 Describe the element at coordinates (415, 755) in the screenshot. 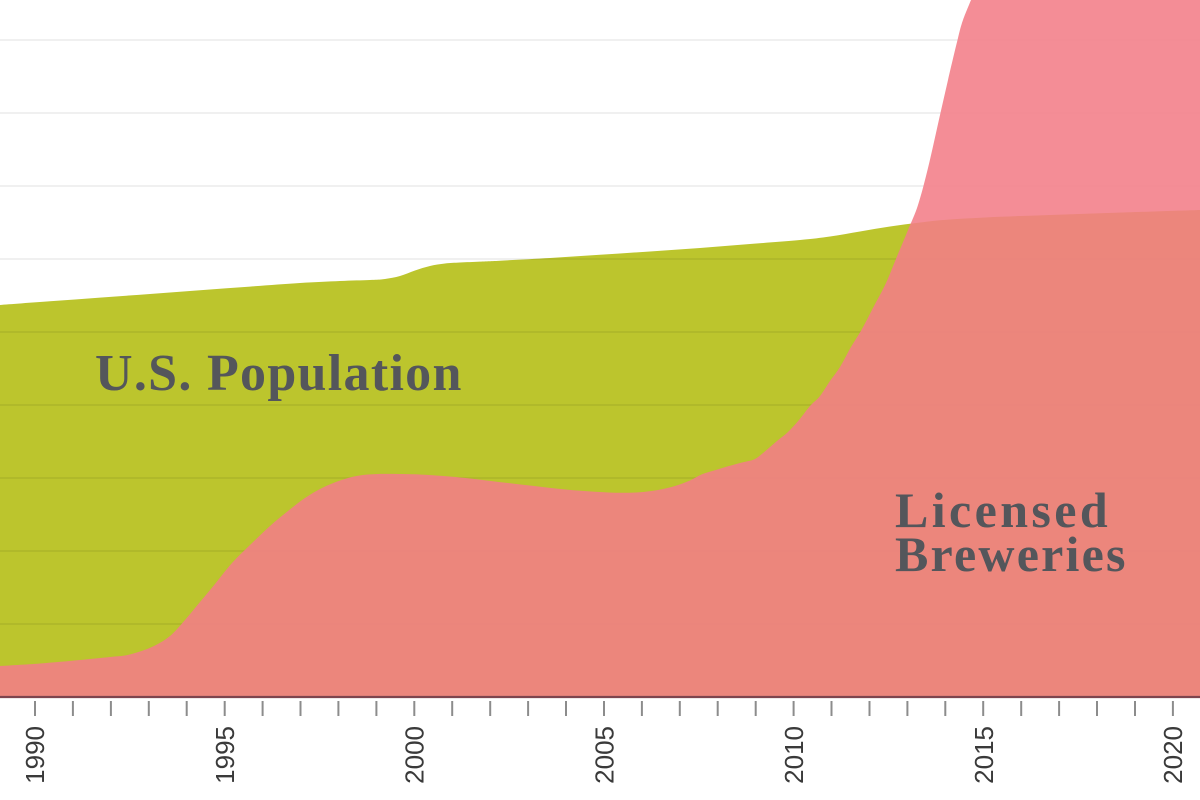

I see `svg-text: 2000` at that location.